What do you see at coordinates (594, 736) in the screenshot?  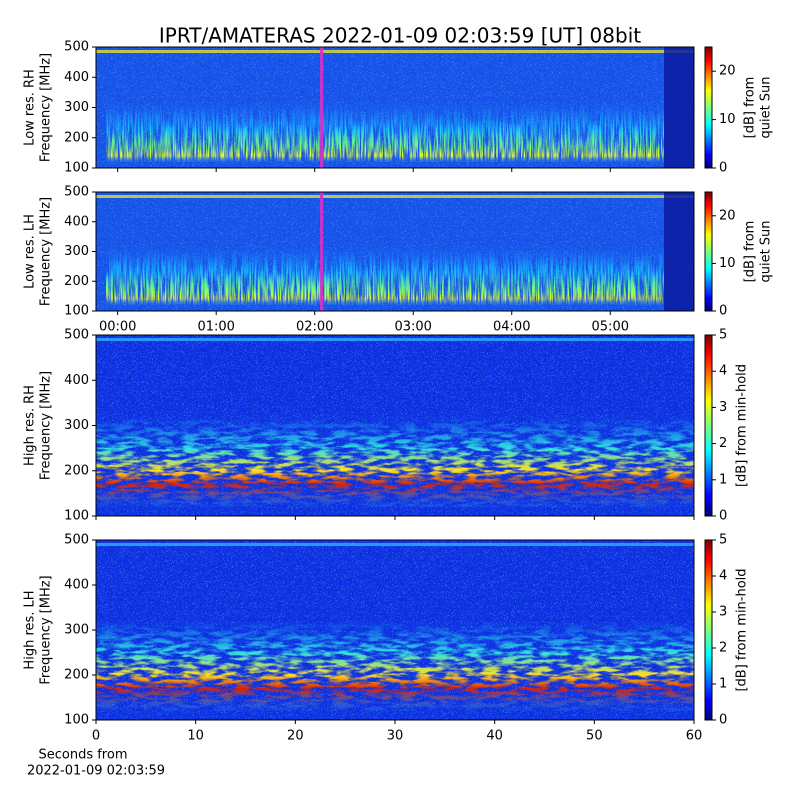 I see `x-tick-label: 50` at bounding box center [594, 736].